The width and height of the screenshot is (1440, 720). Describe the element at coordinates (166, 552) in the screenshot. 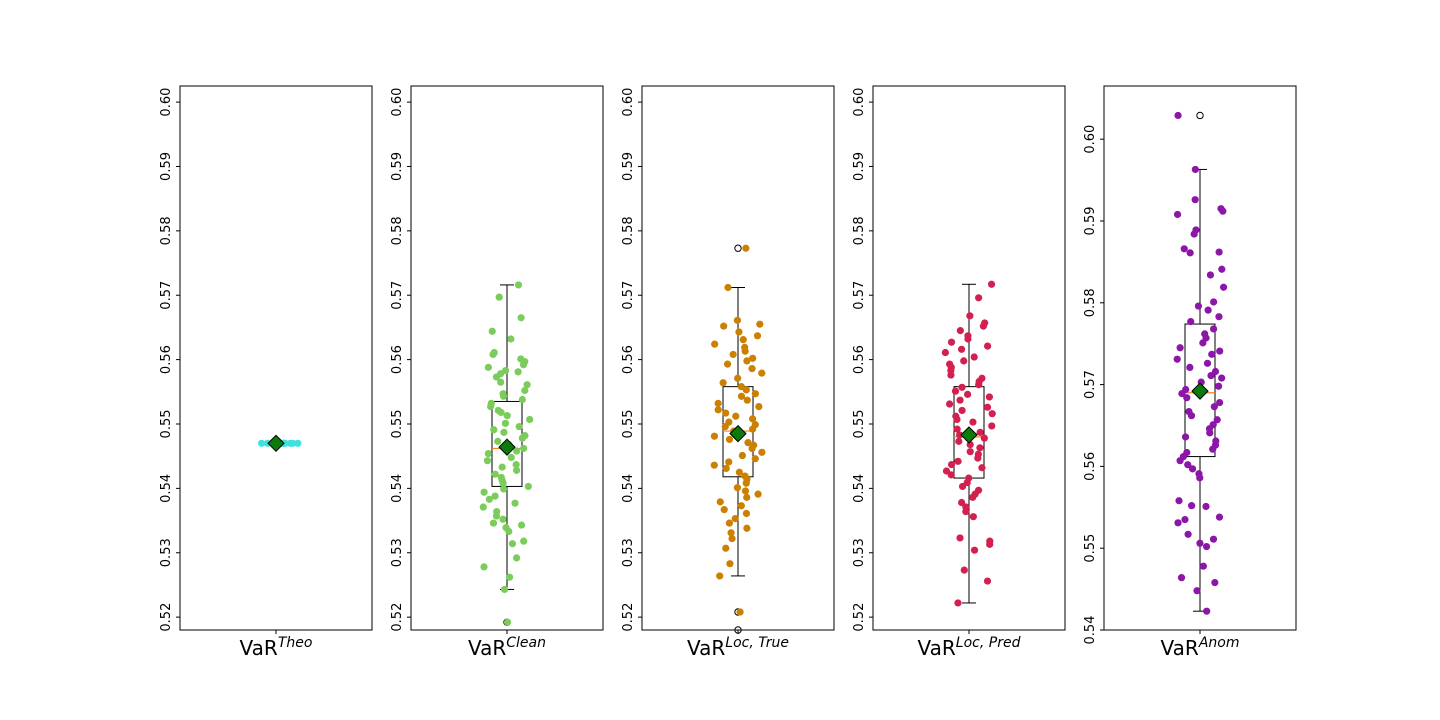

I see `y-tick-label: 0.53` at that location.